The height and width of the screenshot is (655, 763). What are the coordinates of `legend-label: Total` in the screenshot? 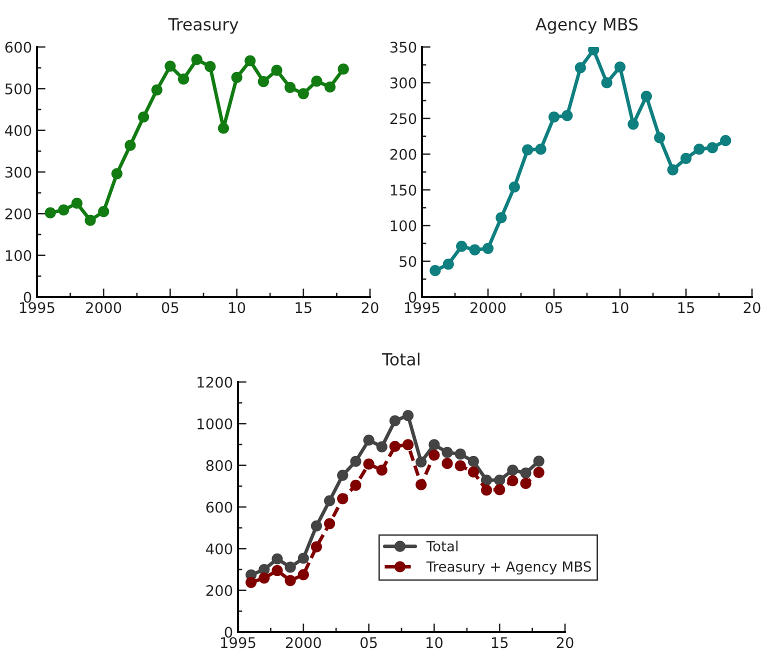 It's located at (442, 546).